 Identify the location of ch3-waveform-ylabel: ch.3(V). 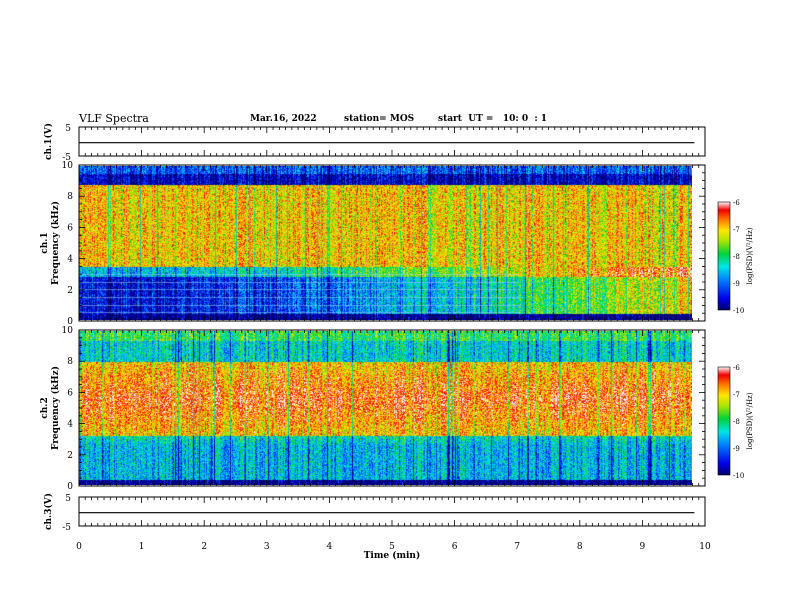
(48, 511).